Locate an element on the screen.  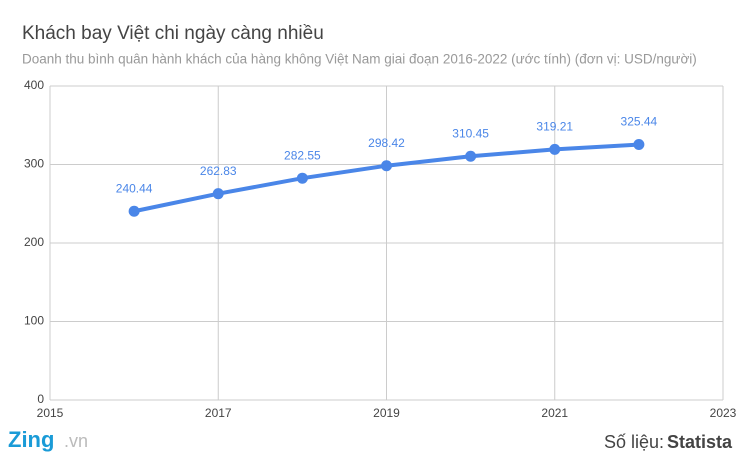
data-label: 262.83 is located at coordinates (218, 171).